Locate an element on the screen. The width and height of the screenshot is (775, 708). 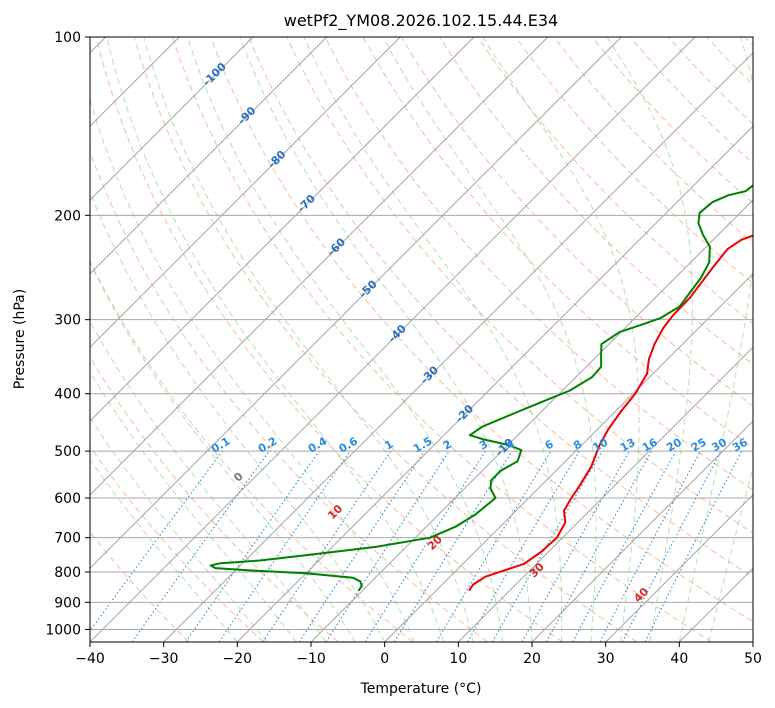
x-tick-label: 30 is located at coordinates (606, 659).